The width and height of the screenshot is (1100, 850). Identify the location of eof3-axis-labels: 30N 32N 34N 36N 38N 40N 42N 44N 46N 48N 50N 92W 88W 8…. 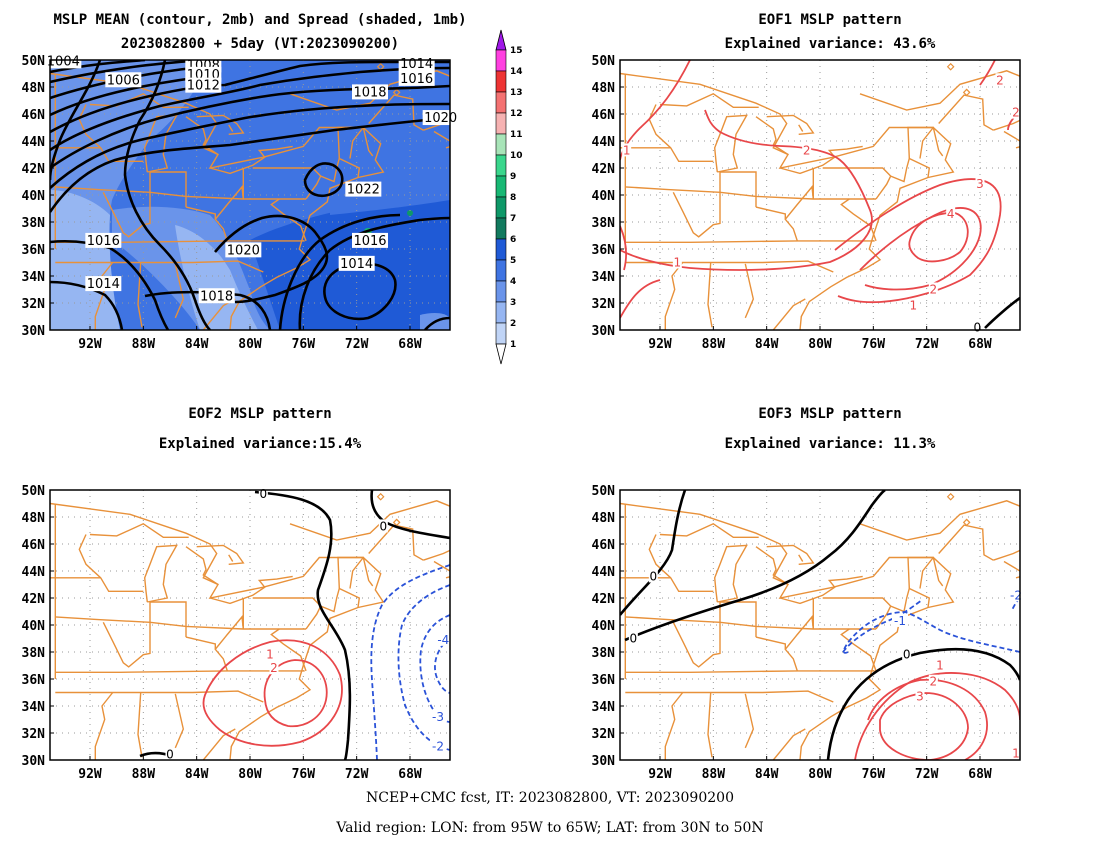
(792, 633).